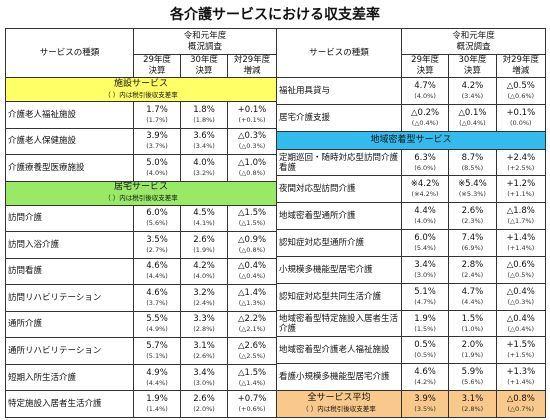 The image size is (550, 420). Describe the element at coordinates (339, 189) in the screenshot. I see `service-name: 夜間対応型訪問介護` at that location.